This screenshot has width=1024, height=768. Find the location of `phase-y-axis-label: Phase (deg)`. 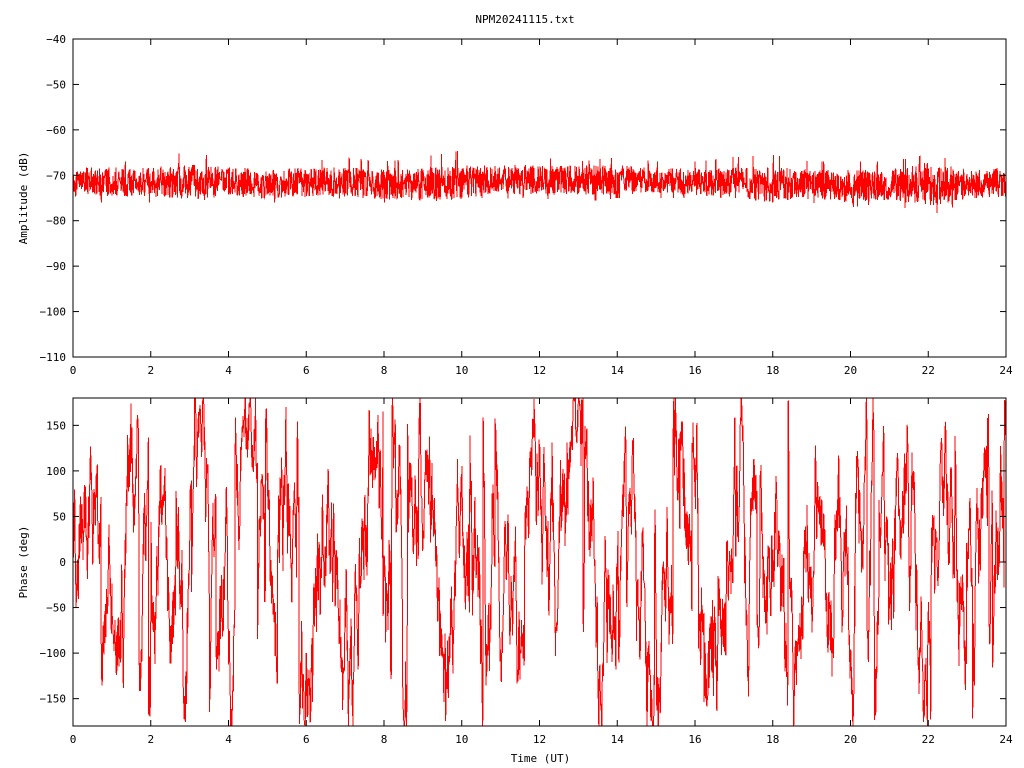

phase-y-axis-label: Phase (deg) is located at coordinates (23, 562).